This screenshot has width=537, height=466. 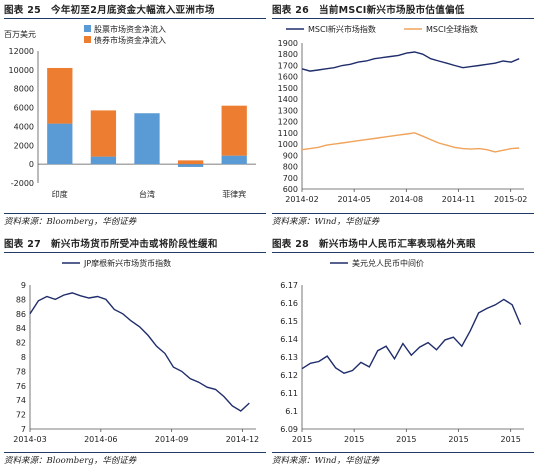 What do you see at coordinates (20, 34) in the screenshot?
I see `y-unit-label: 百万美元` at bounding box center [20, 34].